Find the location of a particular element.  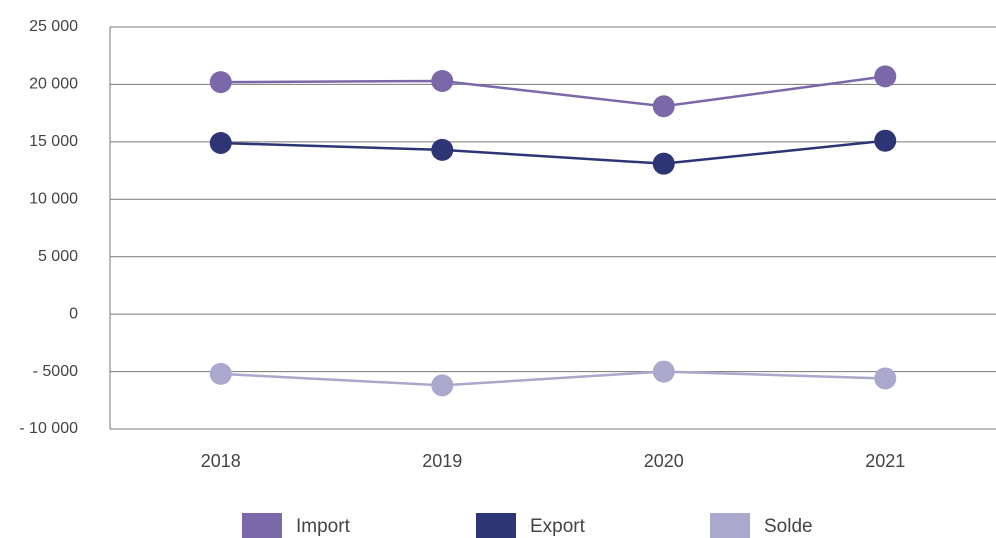

legend-label: Export is located at coordinates (558, 526).